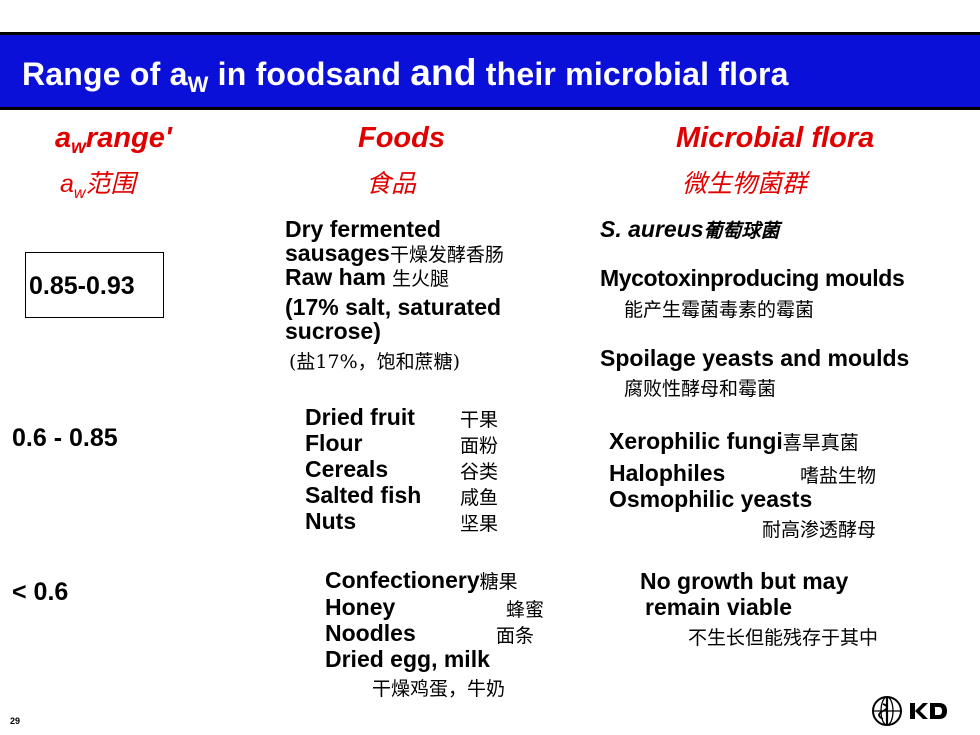 Image resolution: width=980 pixels, height=735 pixels. Describe the element at coordinates (401, 138) in the screenshot. I see `header-foods: Foods` at that location.